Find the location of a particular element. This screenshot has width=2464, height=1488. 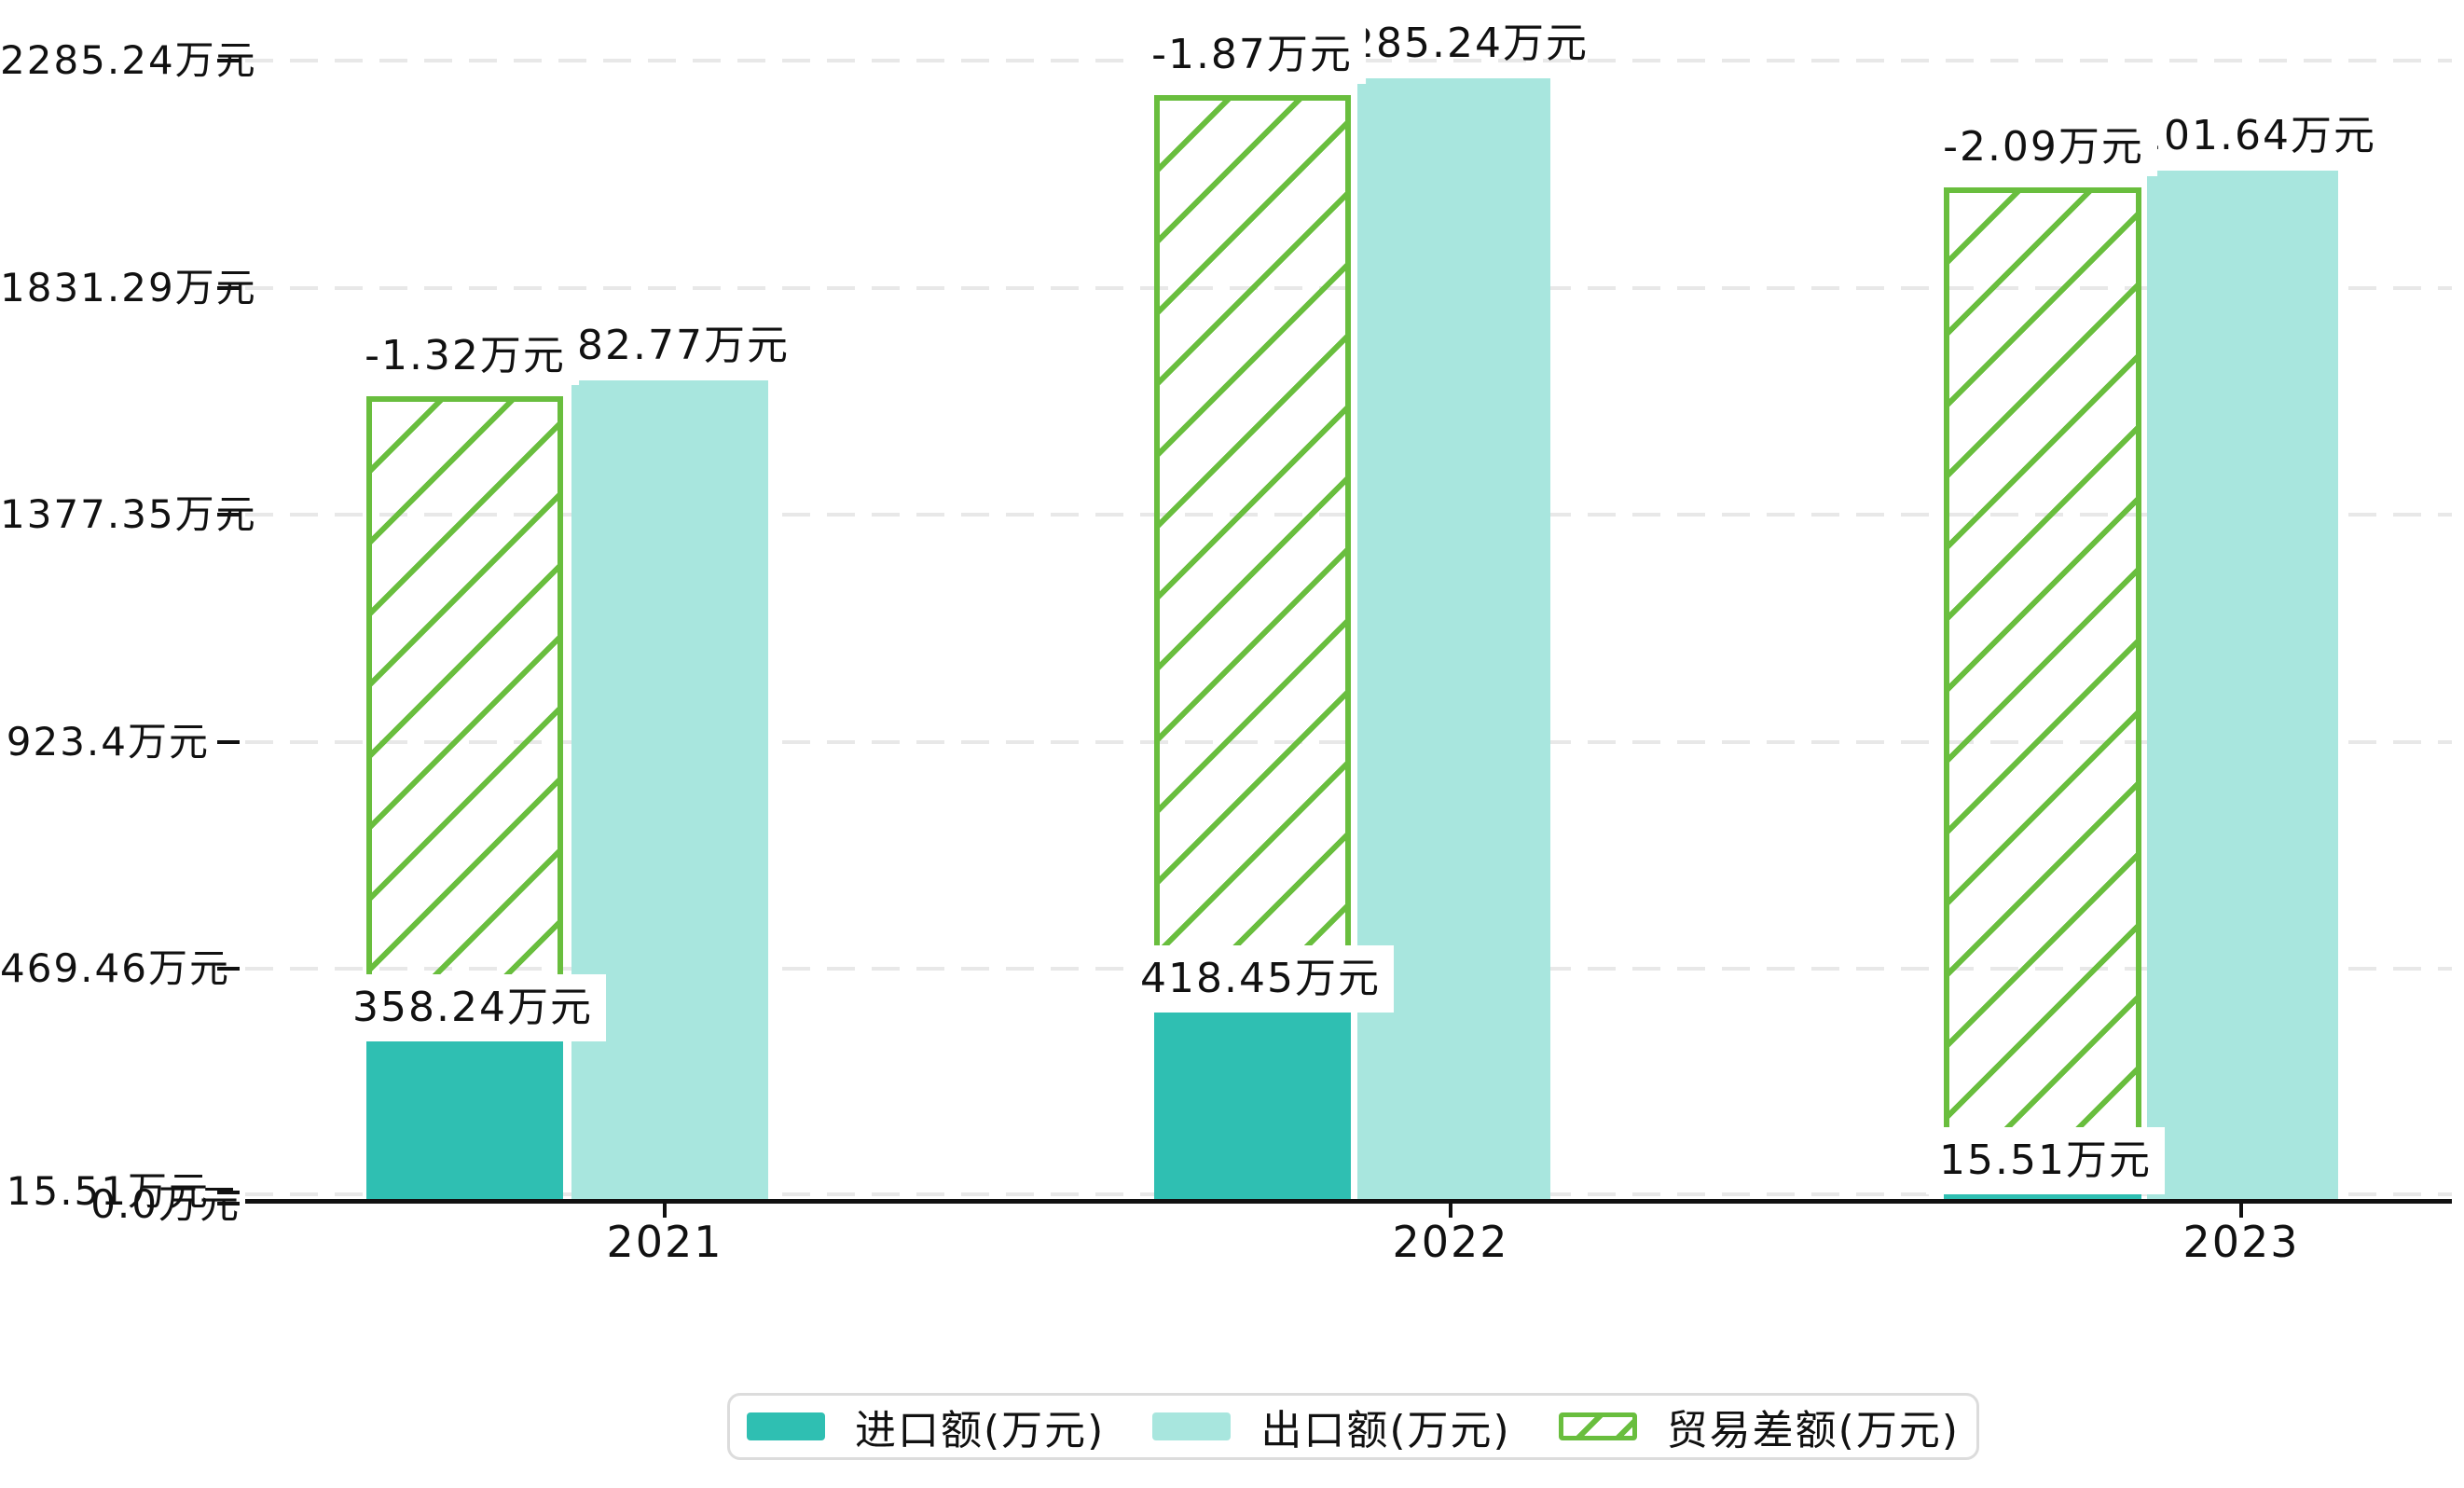

value-label-trade-balance-2021: -1.32万元 is located at coordinates (465, 356).